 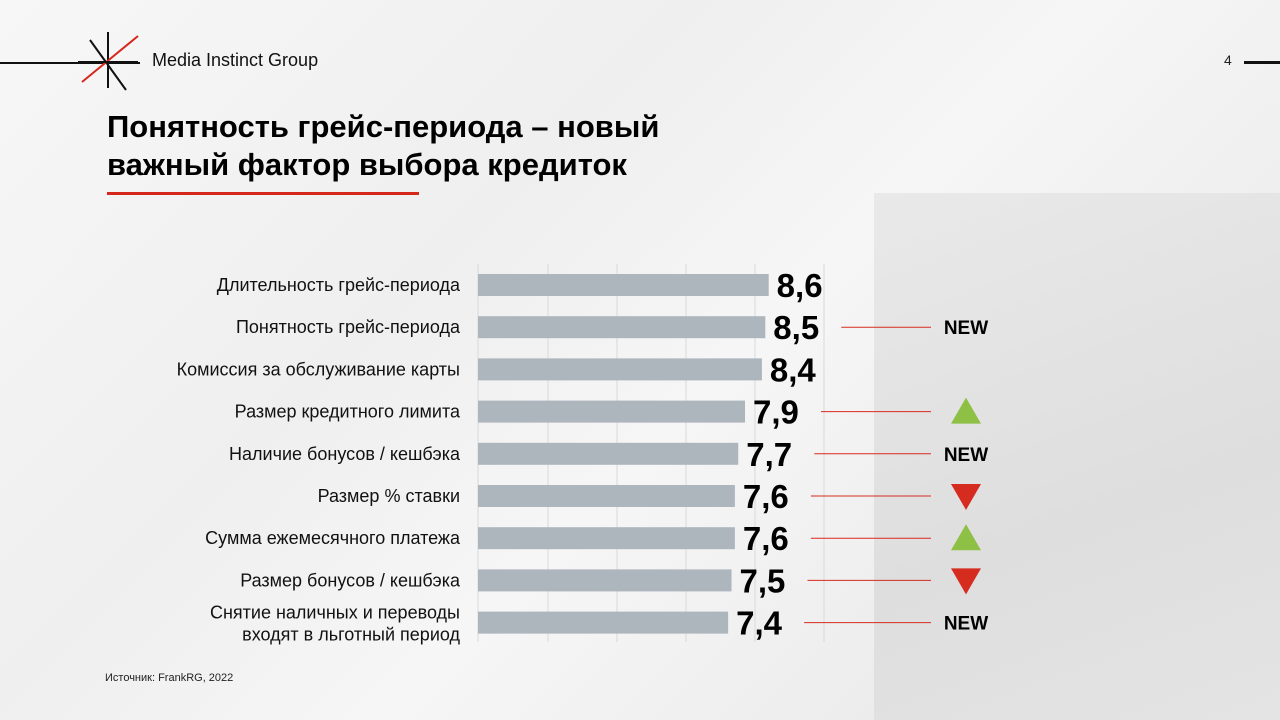 I want to click on category-label: Понятность грейс-периода, so click(x=348, y=327).